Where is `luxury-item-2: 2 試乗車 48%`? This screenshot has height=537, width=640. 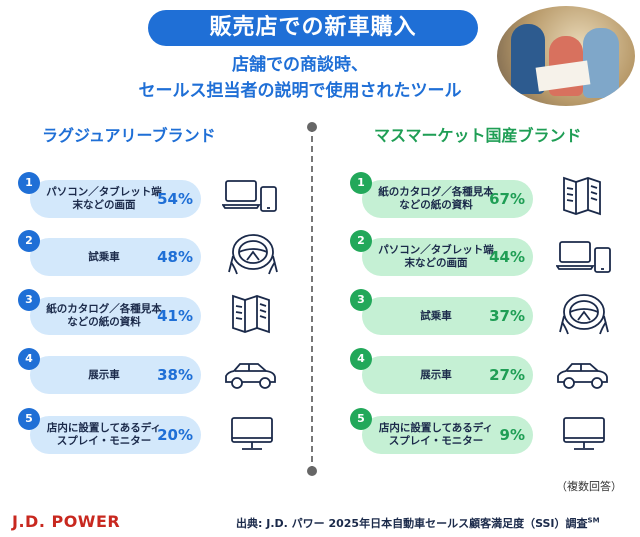
luxury-item-2: 2 試乗車 48% is located at coordinates (109, 253).